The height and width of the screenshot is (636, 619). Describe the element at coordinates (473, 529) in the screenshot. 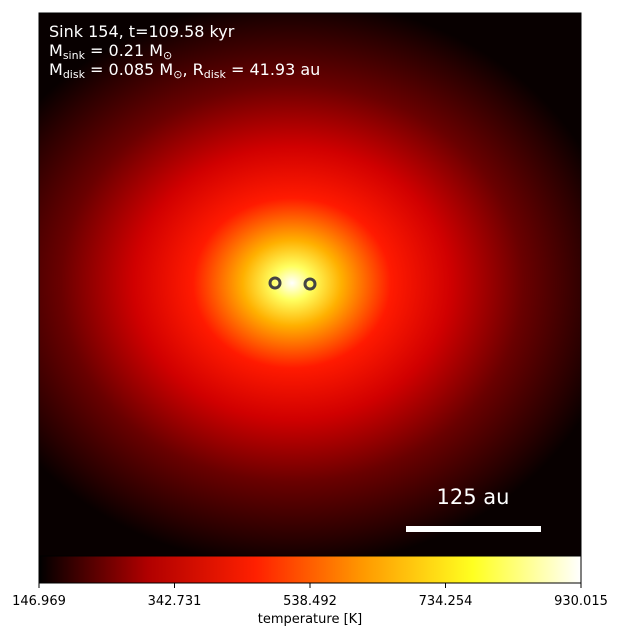

I see `scale-bar` at that location.